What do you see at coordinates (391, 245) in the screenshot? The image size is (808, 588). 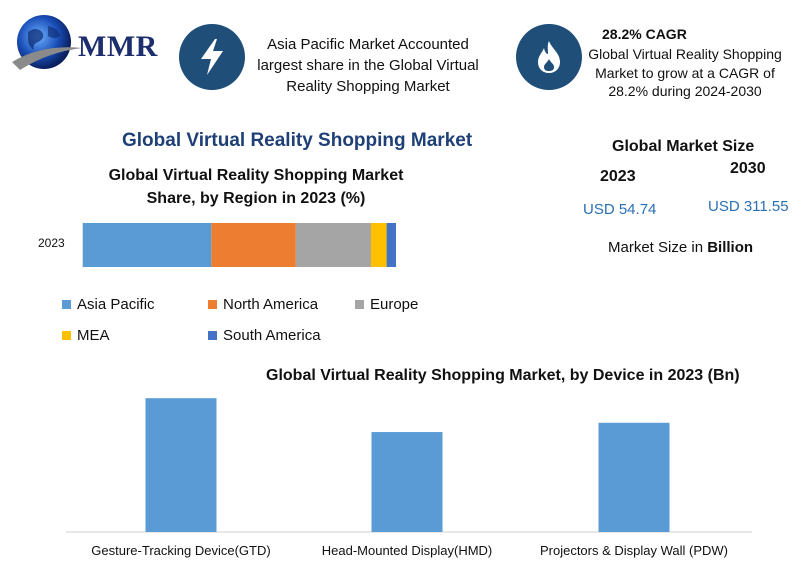 I see `region-bar-segment-south-america` at bounding box center [391, 245].